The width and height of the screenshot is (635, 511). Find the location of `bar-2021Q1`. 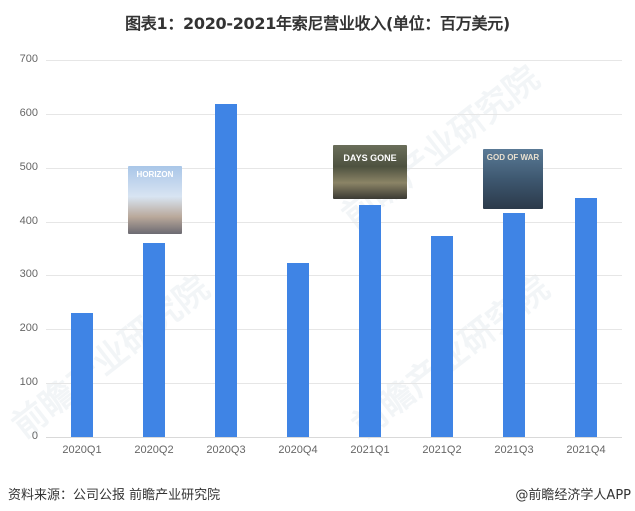

bar-2021Q1 is located at coordinates (370, 321).